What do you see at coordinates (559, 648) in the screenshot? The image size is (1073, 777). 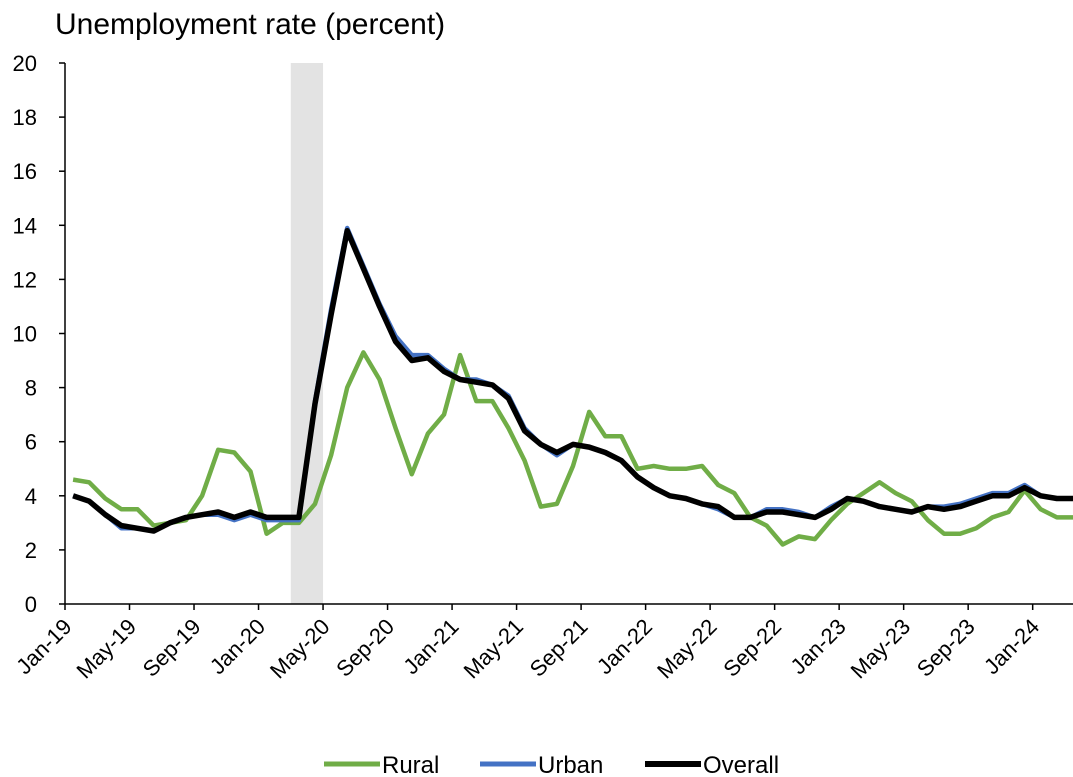 I see `x-tick-label: Sep-21` at bounding box center [559, 648].